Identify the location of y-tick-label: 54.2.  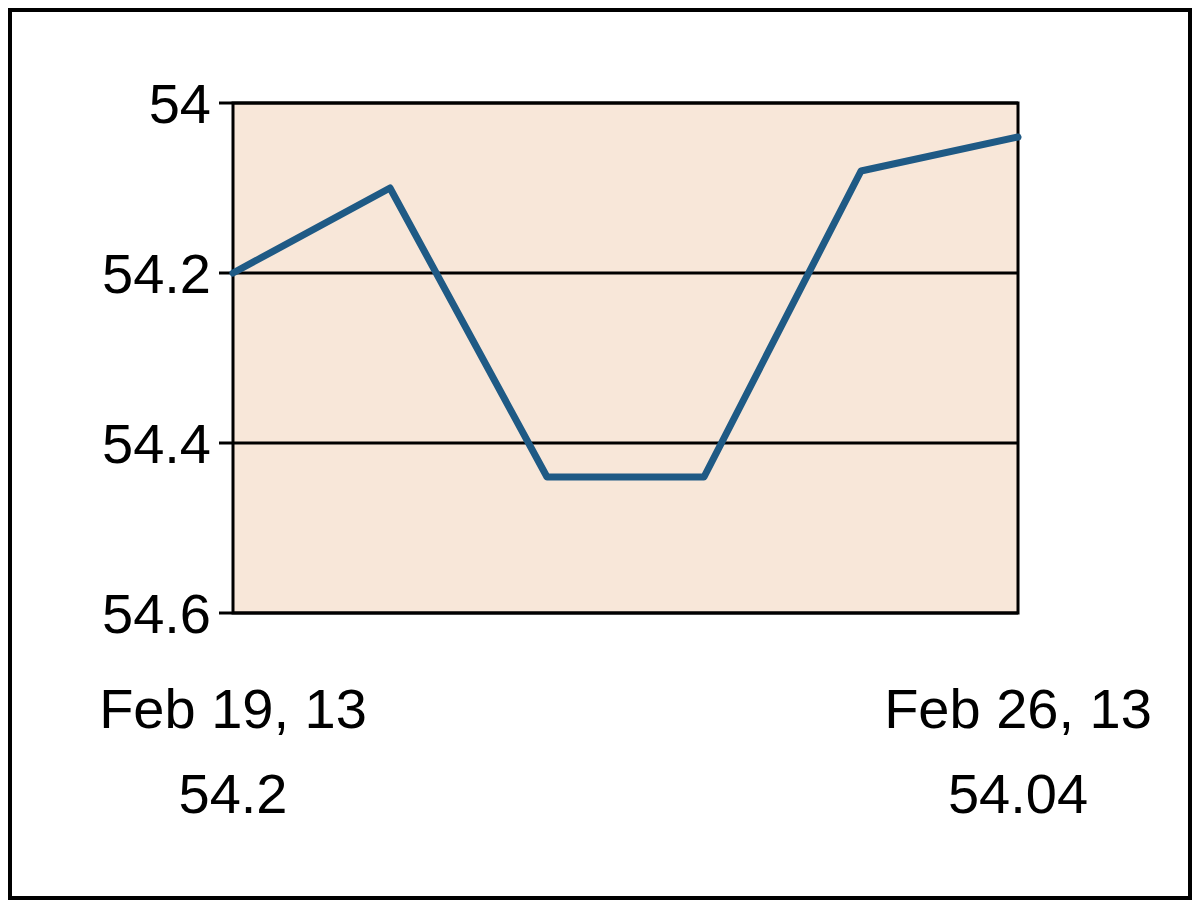
(156, 273).